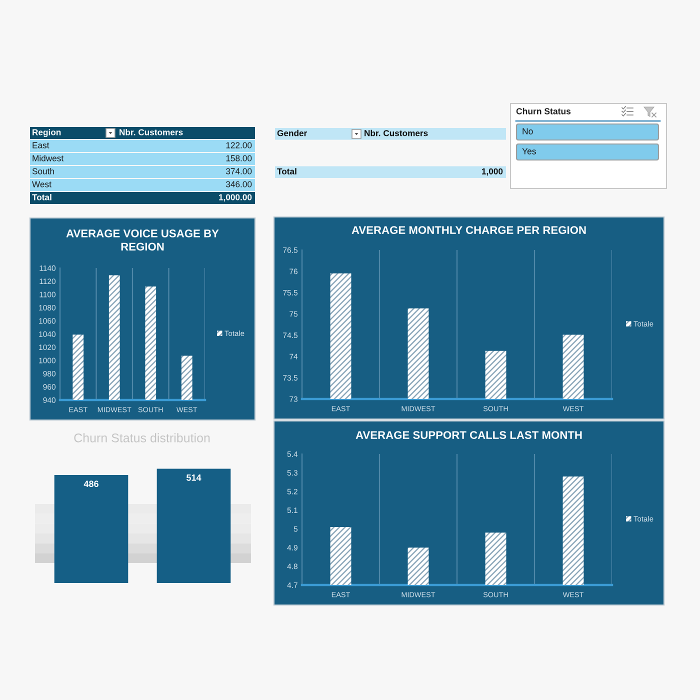  Describe the element at coordinates (239, 158) in the screenshot. I see `text: 158.00` at that location.